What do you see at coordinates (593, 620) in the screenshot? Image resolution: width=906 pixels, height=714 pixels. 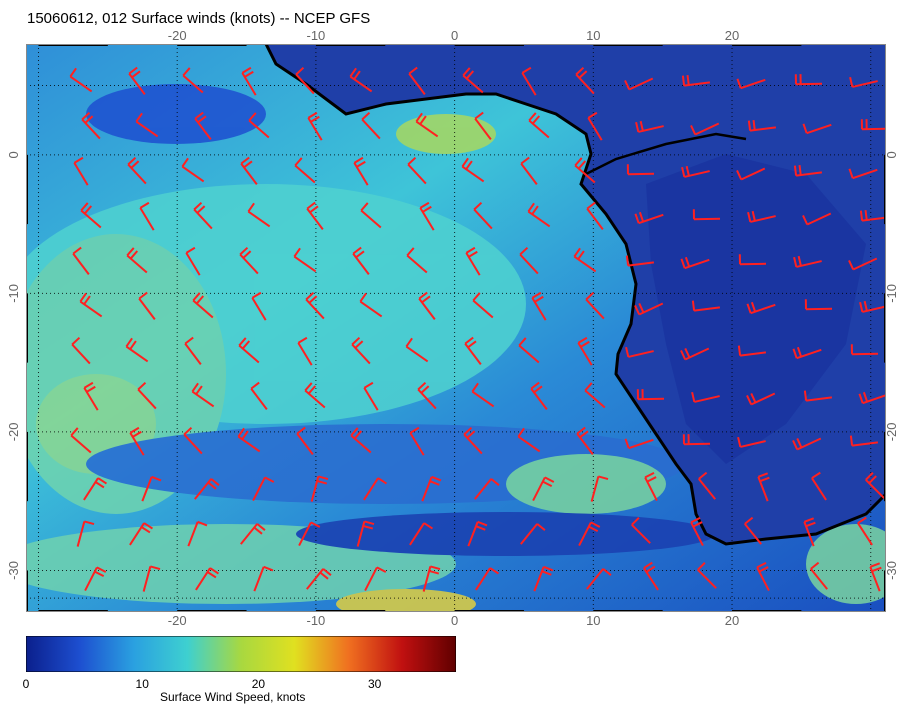 I see `lon-tick-bottom: 10` at bounding box center [593, 620].